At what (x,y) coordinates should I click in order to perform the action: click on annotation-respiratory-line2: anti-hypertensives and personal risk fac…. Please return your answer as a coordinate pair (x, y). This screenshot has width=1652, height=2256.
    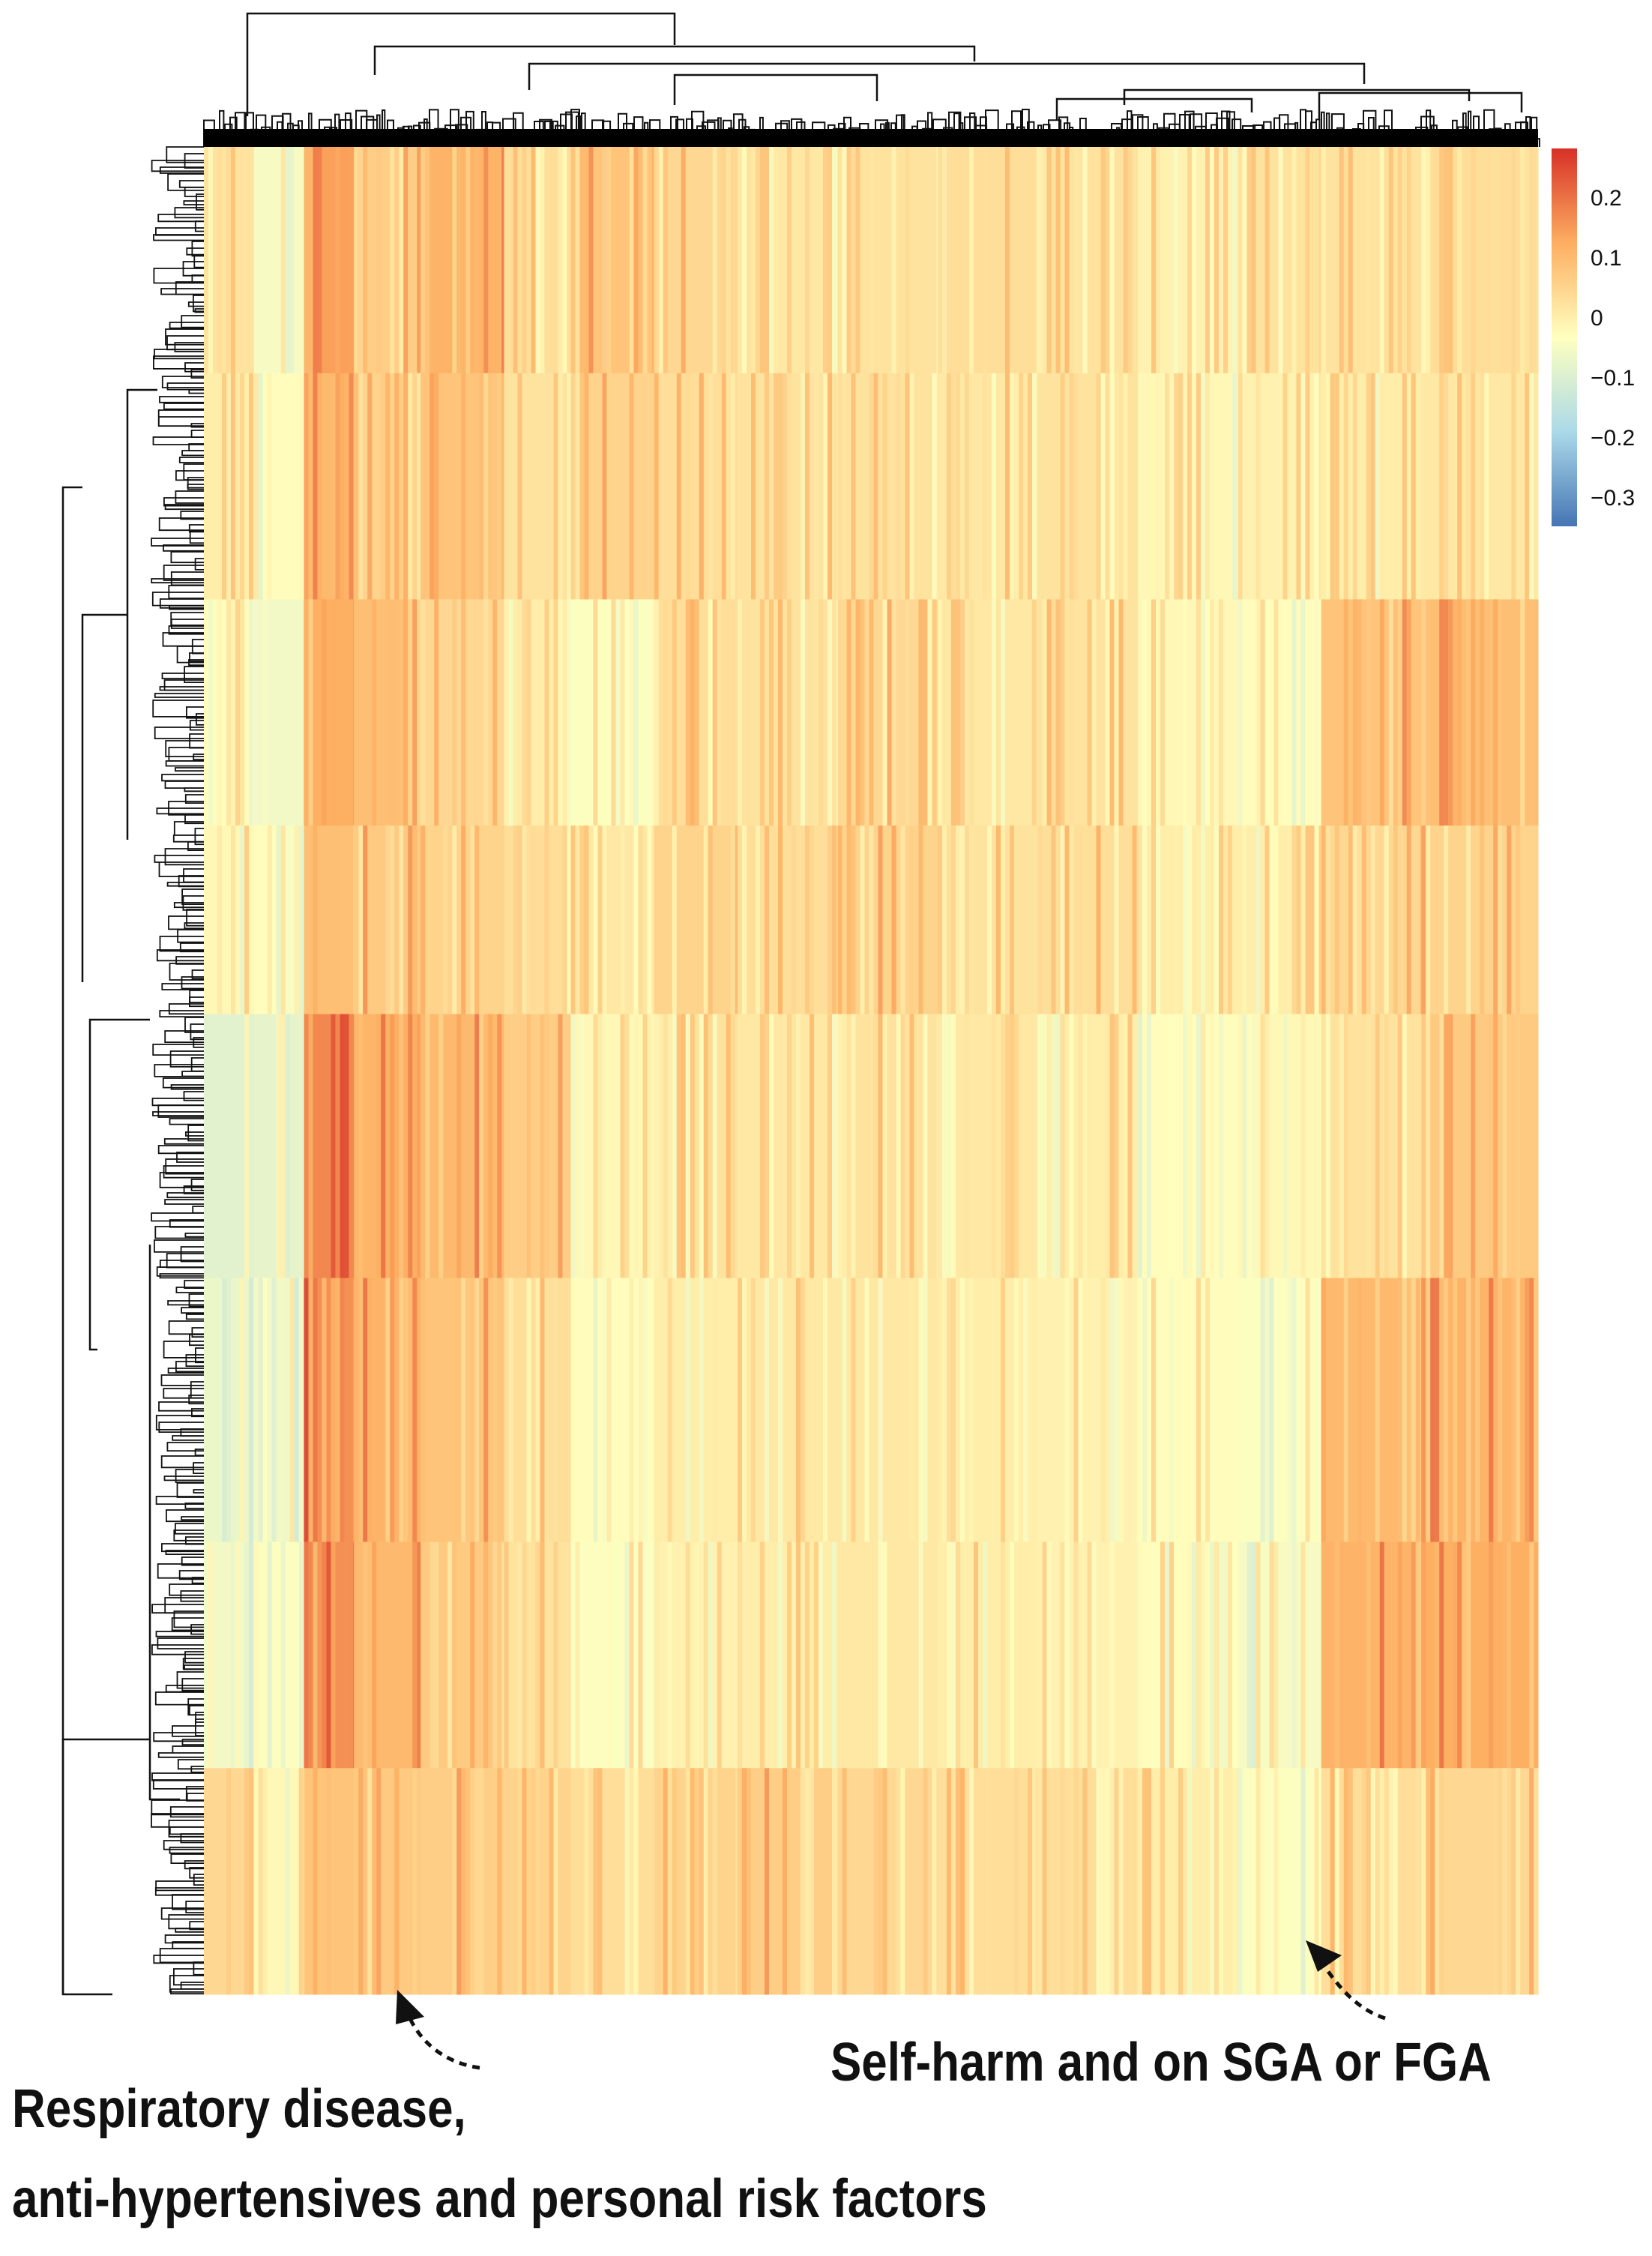
    Looking at the image, I should click on (499, 2199).